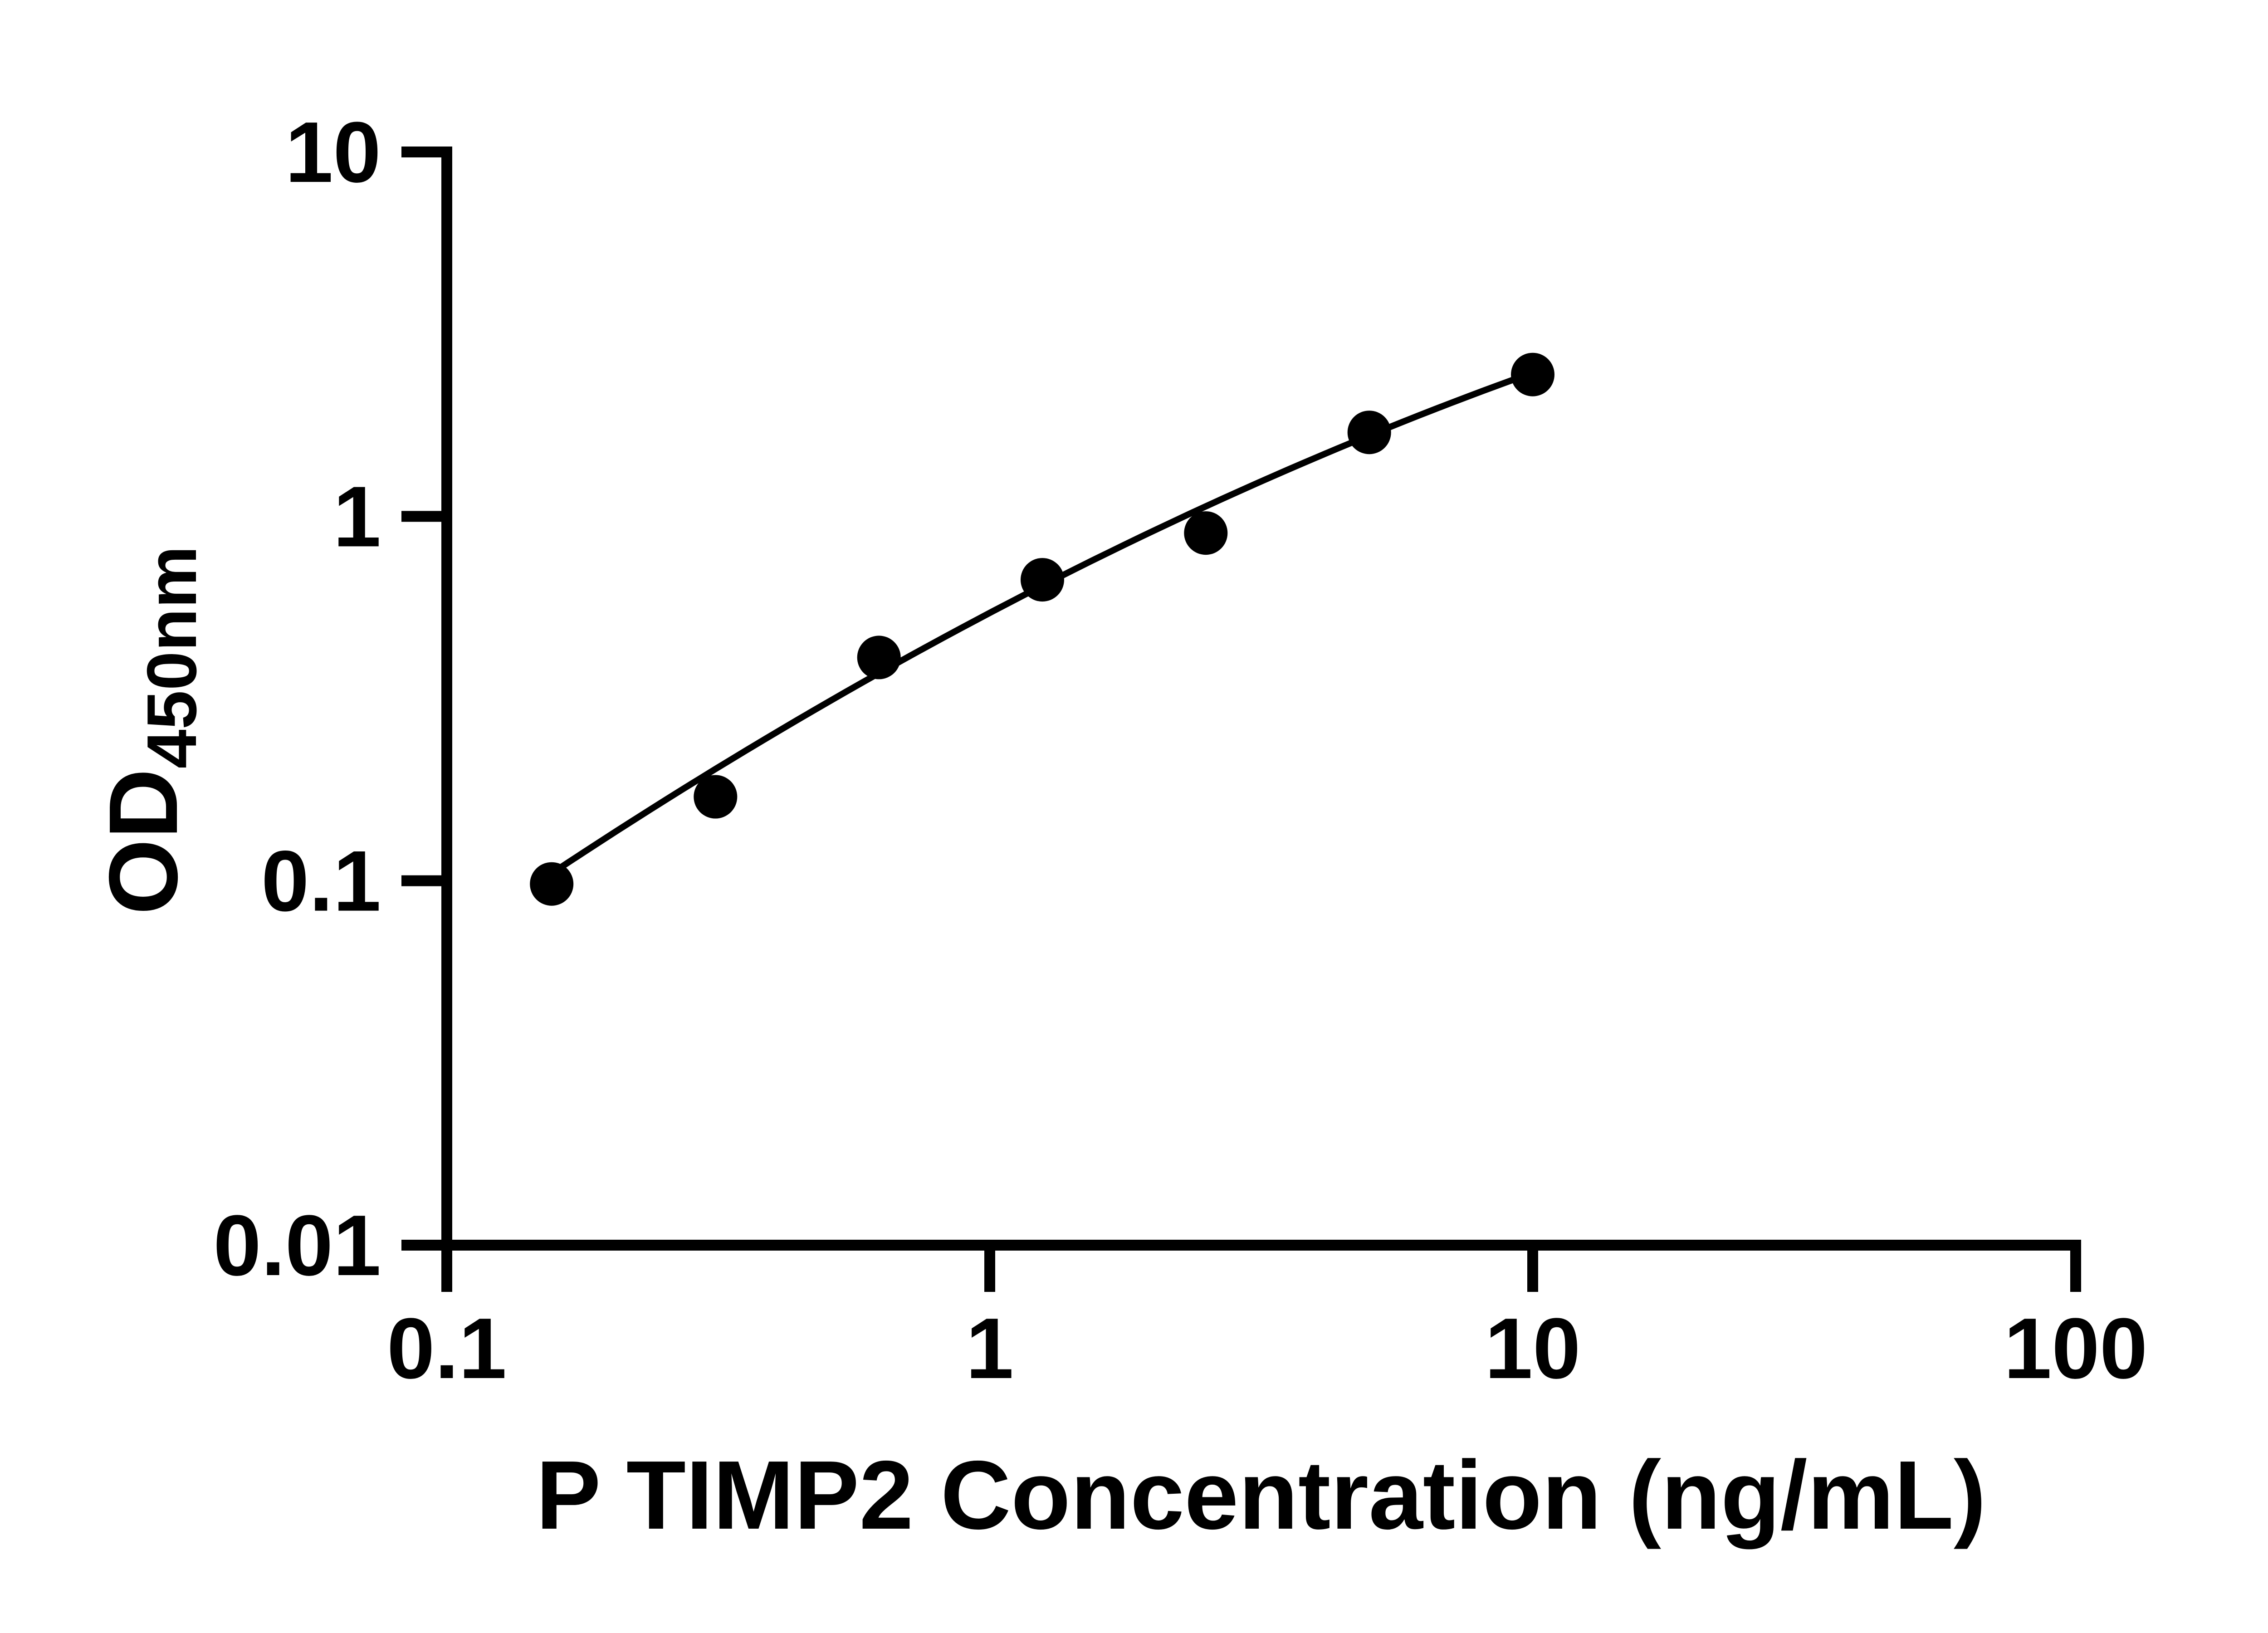 Image resolution: width=2268 pixels, height=1633 pixels. I want to click on x-axis-tick-labels: 0.1 1 10 100, so click(1268, 1349).